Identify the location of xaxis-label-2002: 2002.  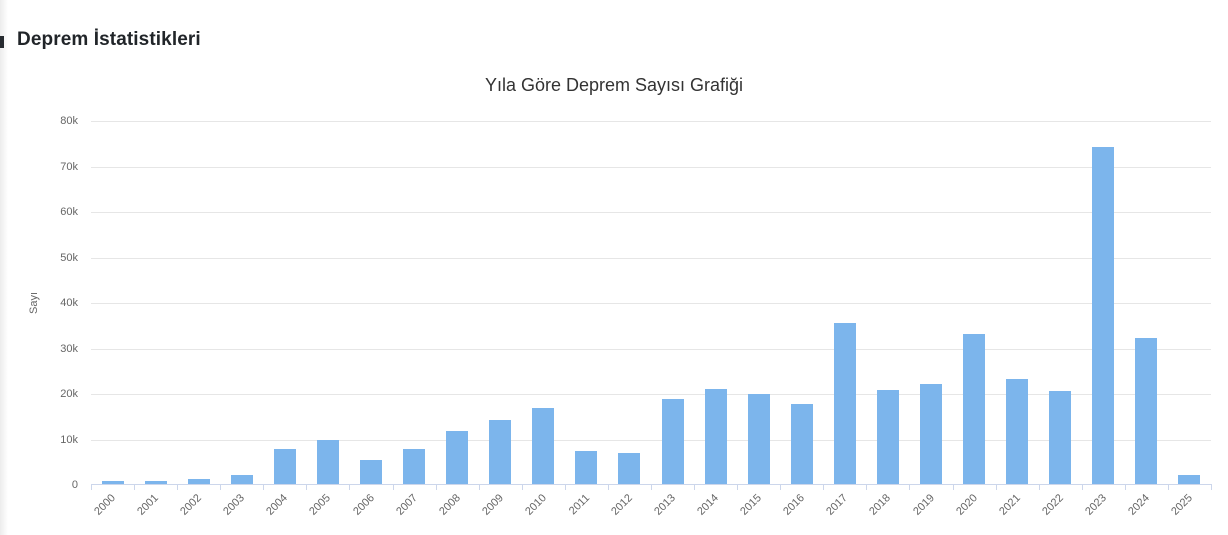
(191, 505).